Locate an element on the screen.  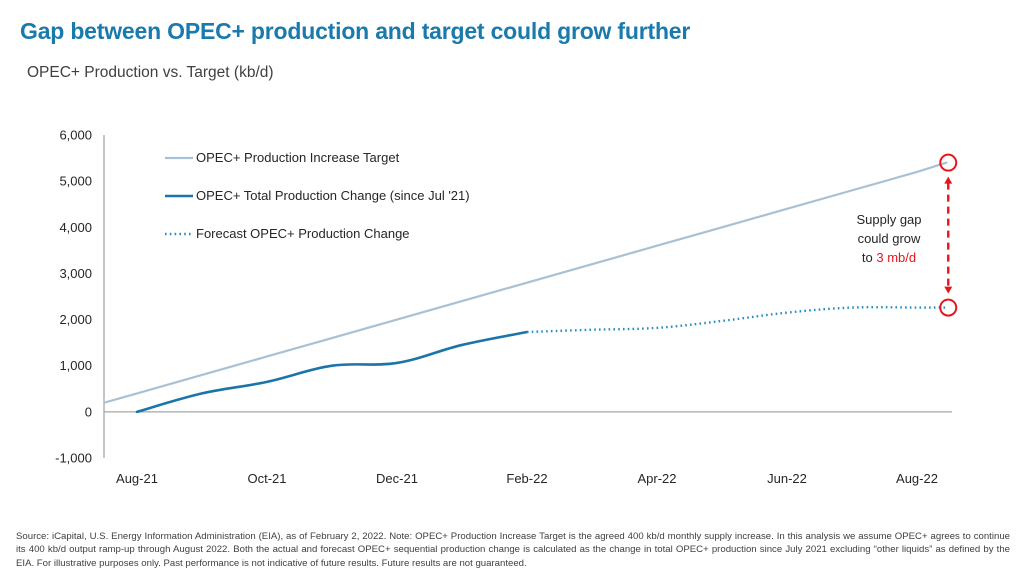
x-tick-label: Apr-22 is located at coordinates (656, 478).